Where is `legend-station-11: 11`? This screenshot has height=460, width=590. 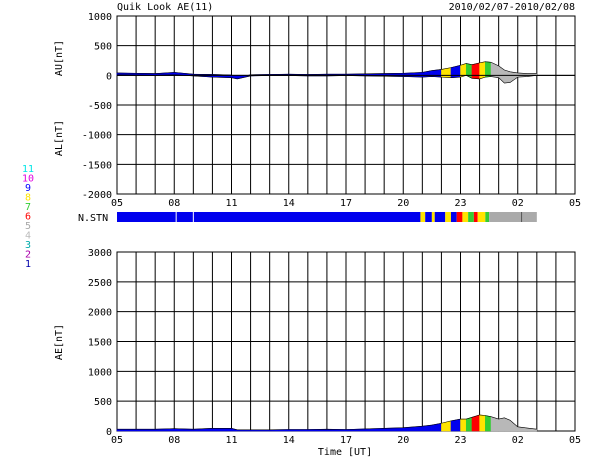
legend-station-11: 11 is located at coordinates (28, 169).